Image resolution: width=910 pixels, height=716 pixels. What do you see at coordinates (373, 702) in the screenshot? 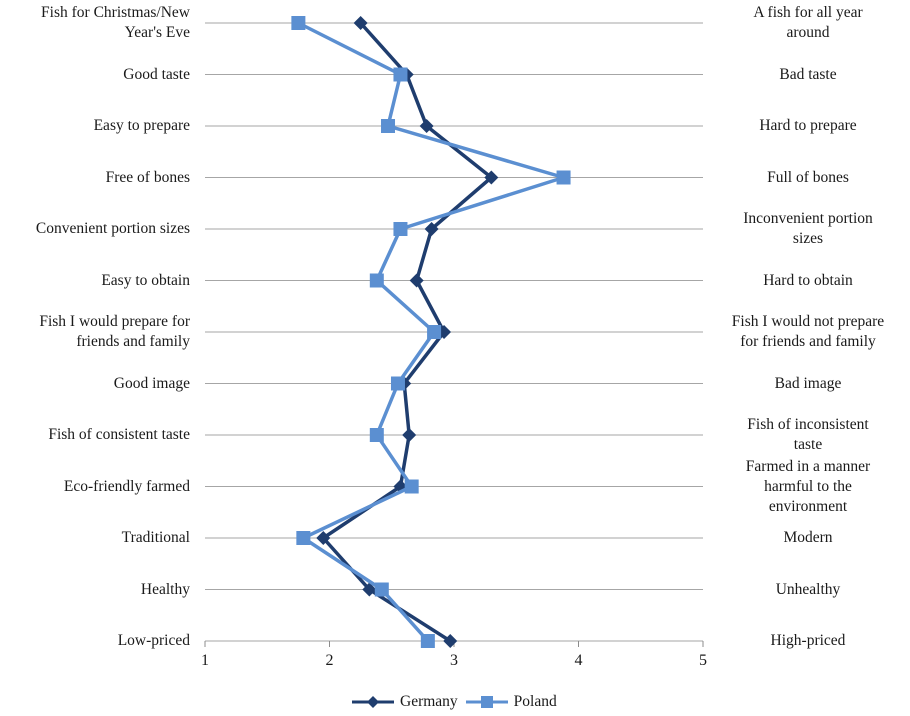
I see `legend-germany-swatch` at bounding box center [373, 702].